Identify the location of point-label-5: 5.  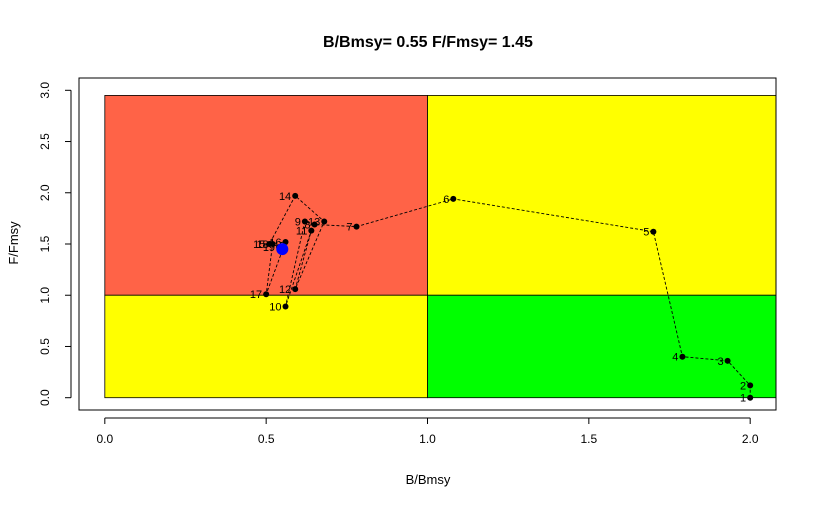
(646, 233).